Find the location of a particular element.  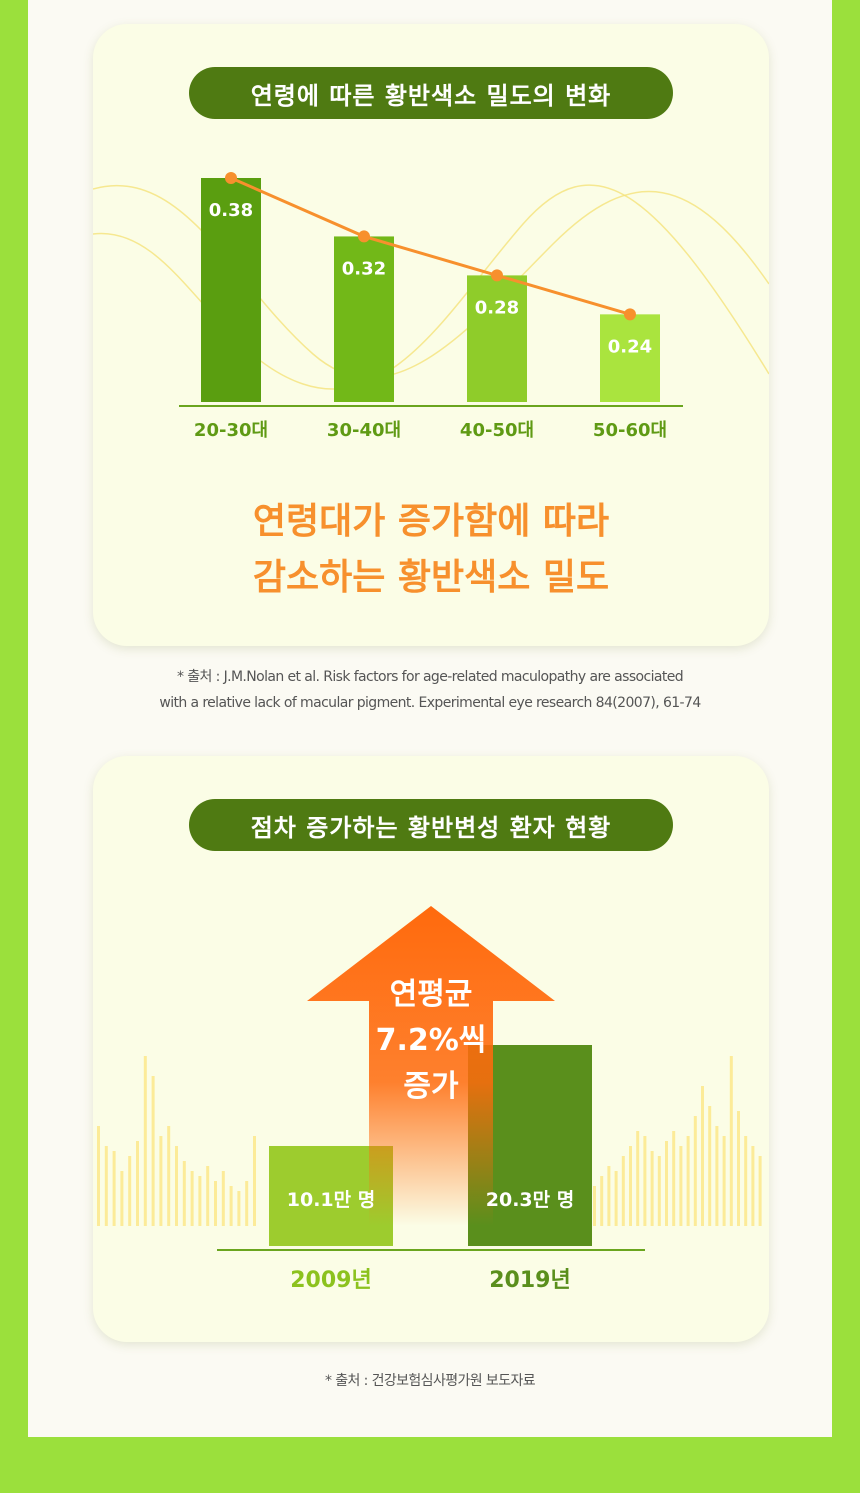

decorative-sound-bars is located at coordinates (429, 1141).